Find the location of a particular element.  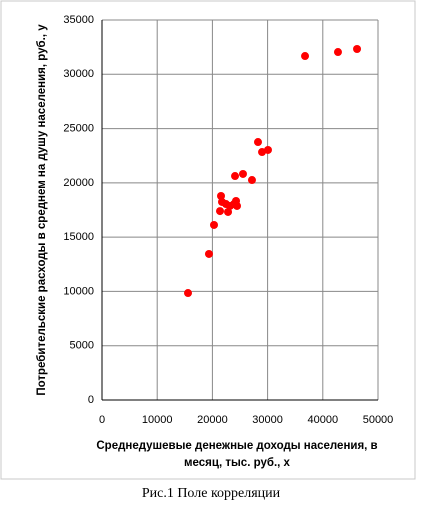

x-tick-label: 20000 is located at coordinates (212, 420).